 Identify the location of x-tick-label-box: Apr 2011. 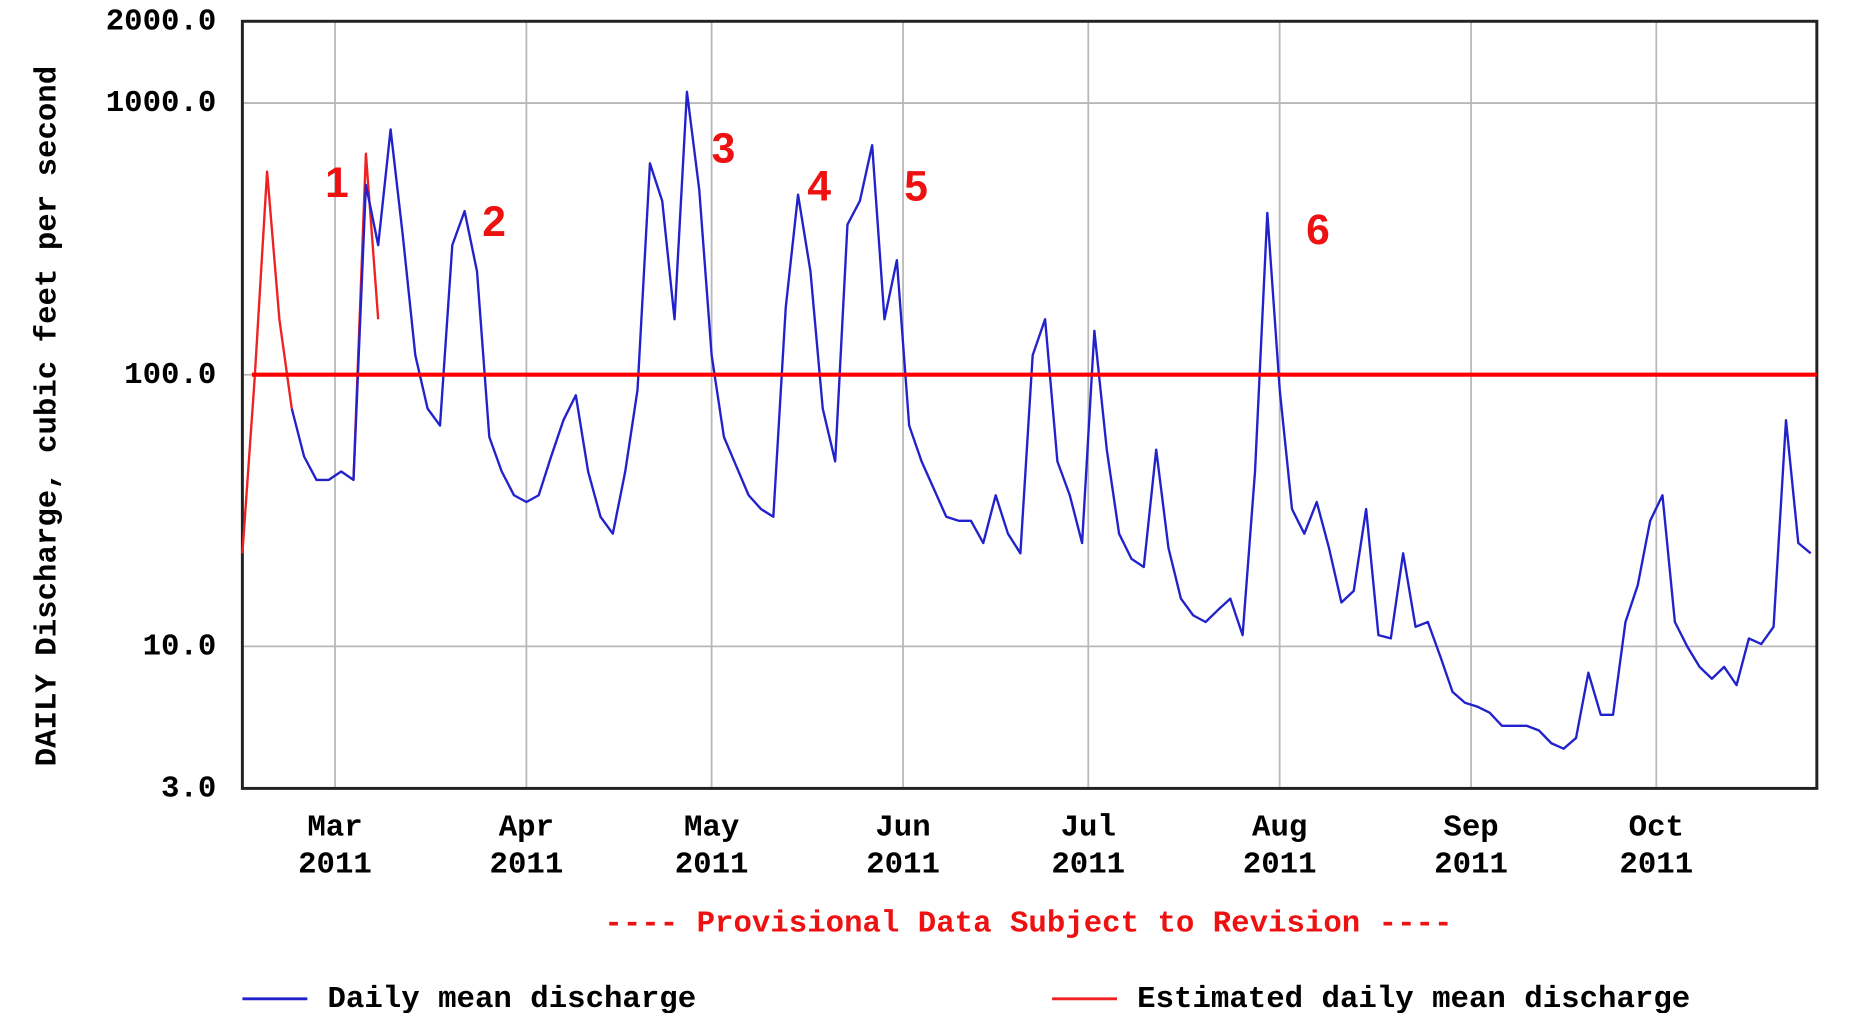
(526, 845).